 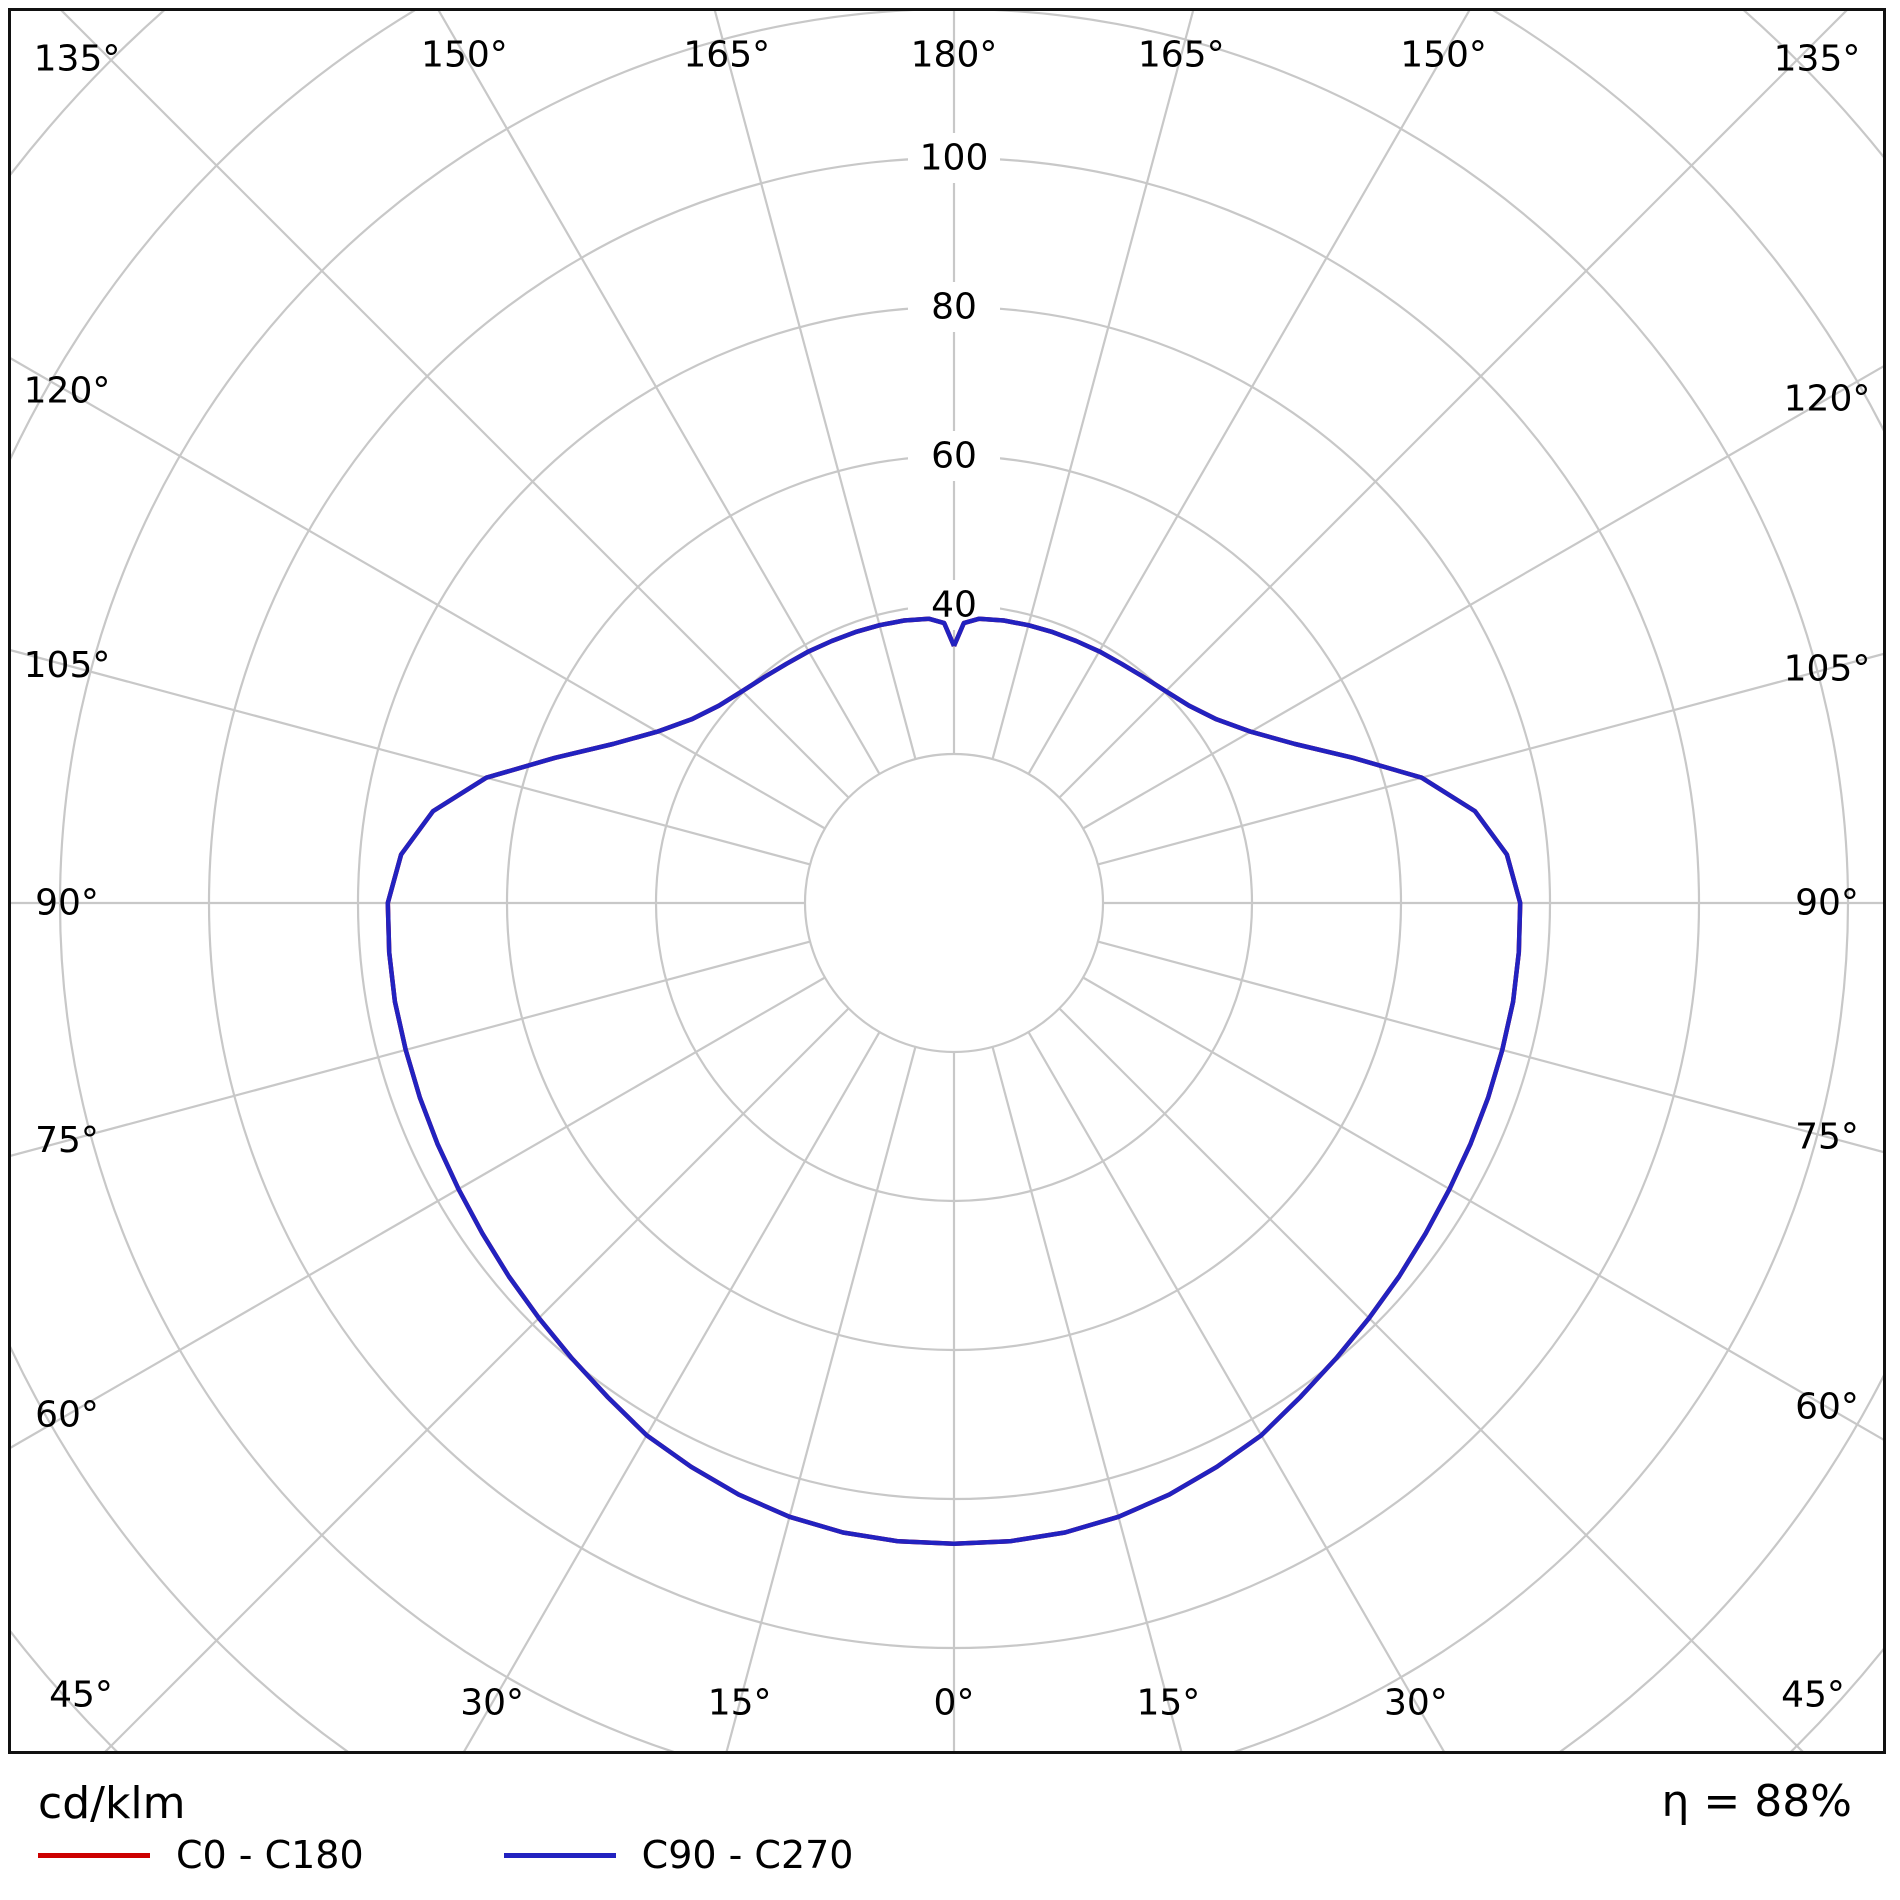 I want to click on ring-label: 100, so click(x=954, y=158).